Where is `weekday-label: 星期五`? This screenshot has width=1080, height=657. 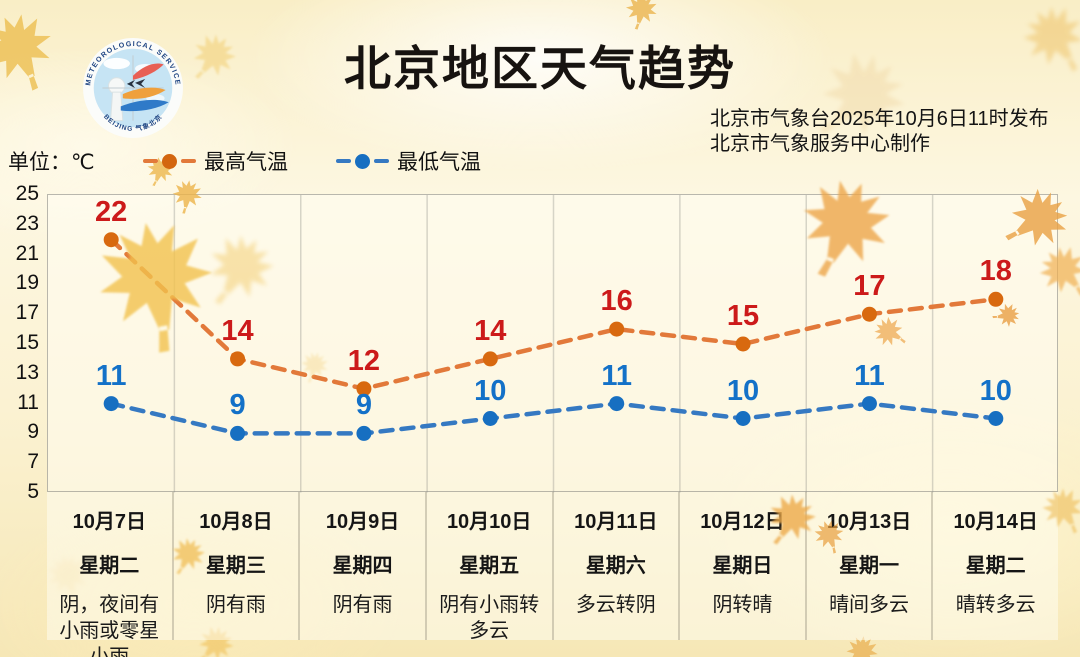 weekday-label: 星期五 is located at coordinates (489, 566).